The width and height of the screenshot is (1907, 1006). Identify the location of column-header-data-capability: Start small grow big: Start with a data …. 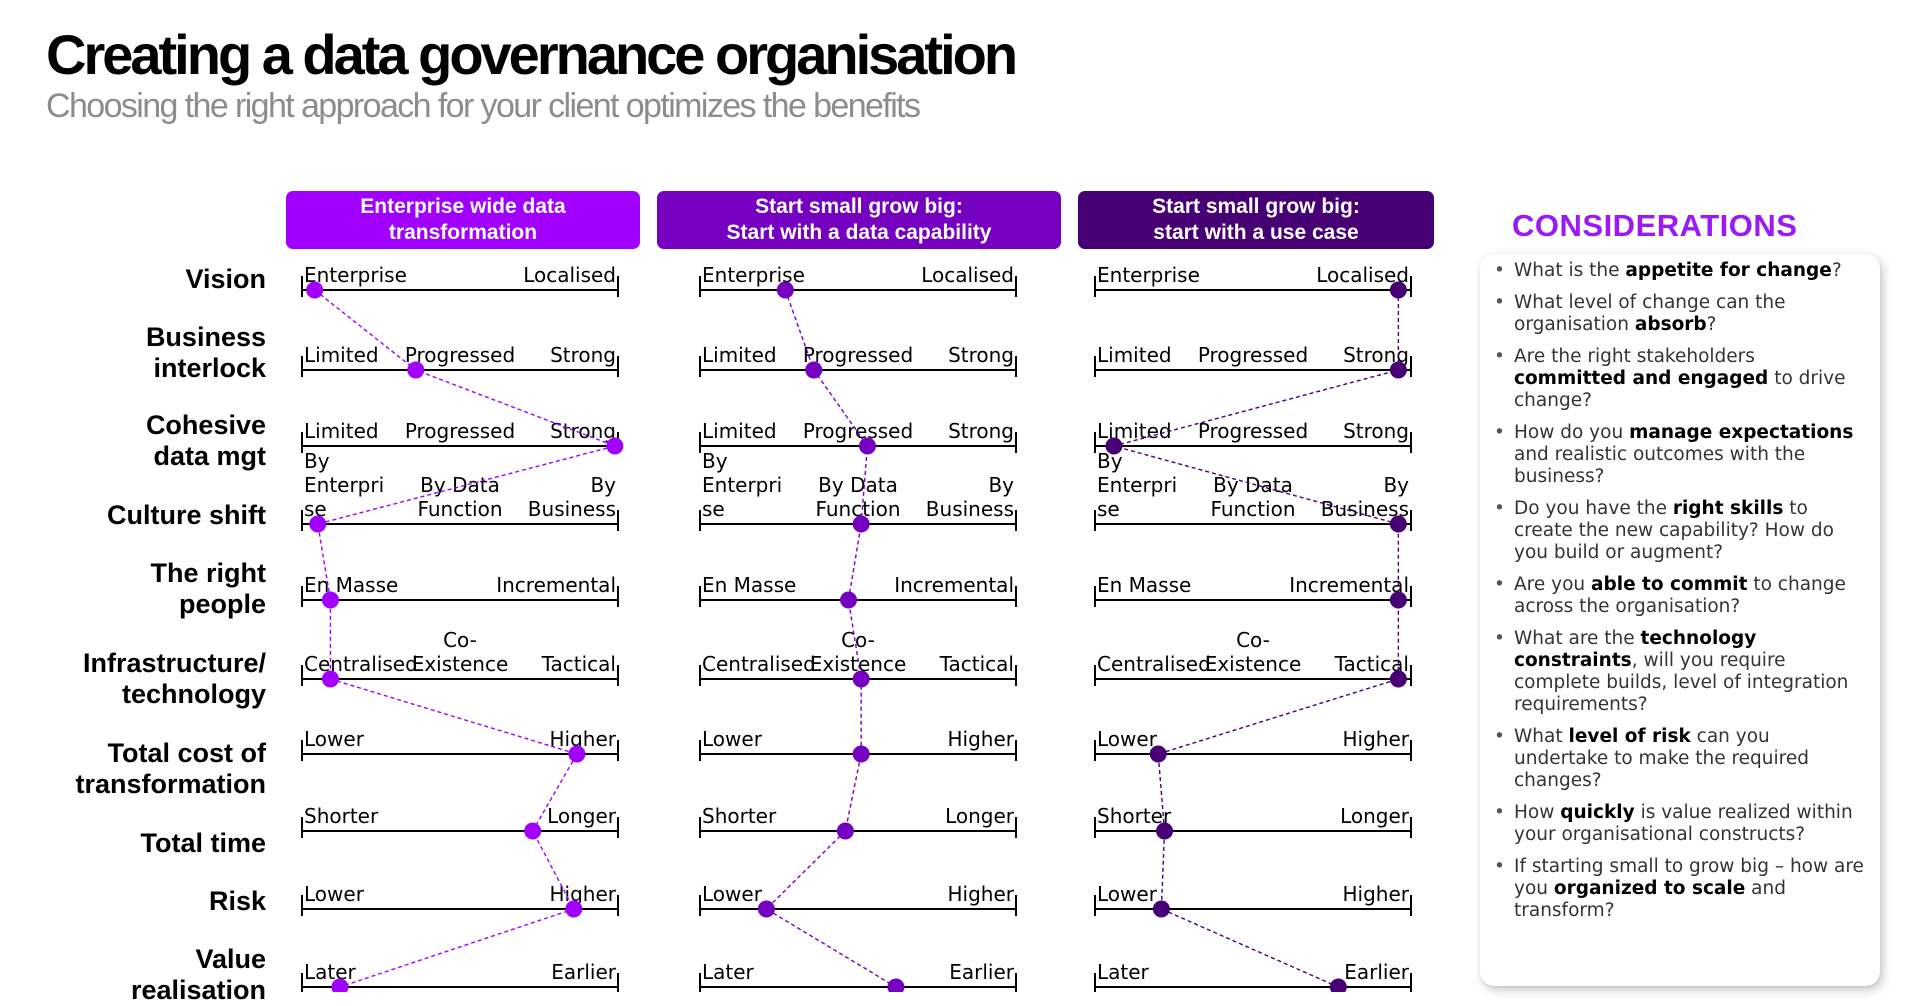
(859, 220).